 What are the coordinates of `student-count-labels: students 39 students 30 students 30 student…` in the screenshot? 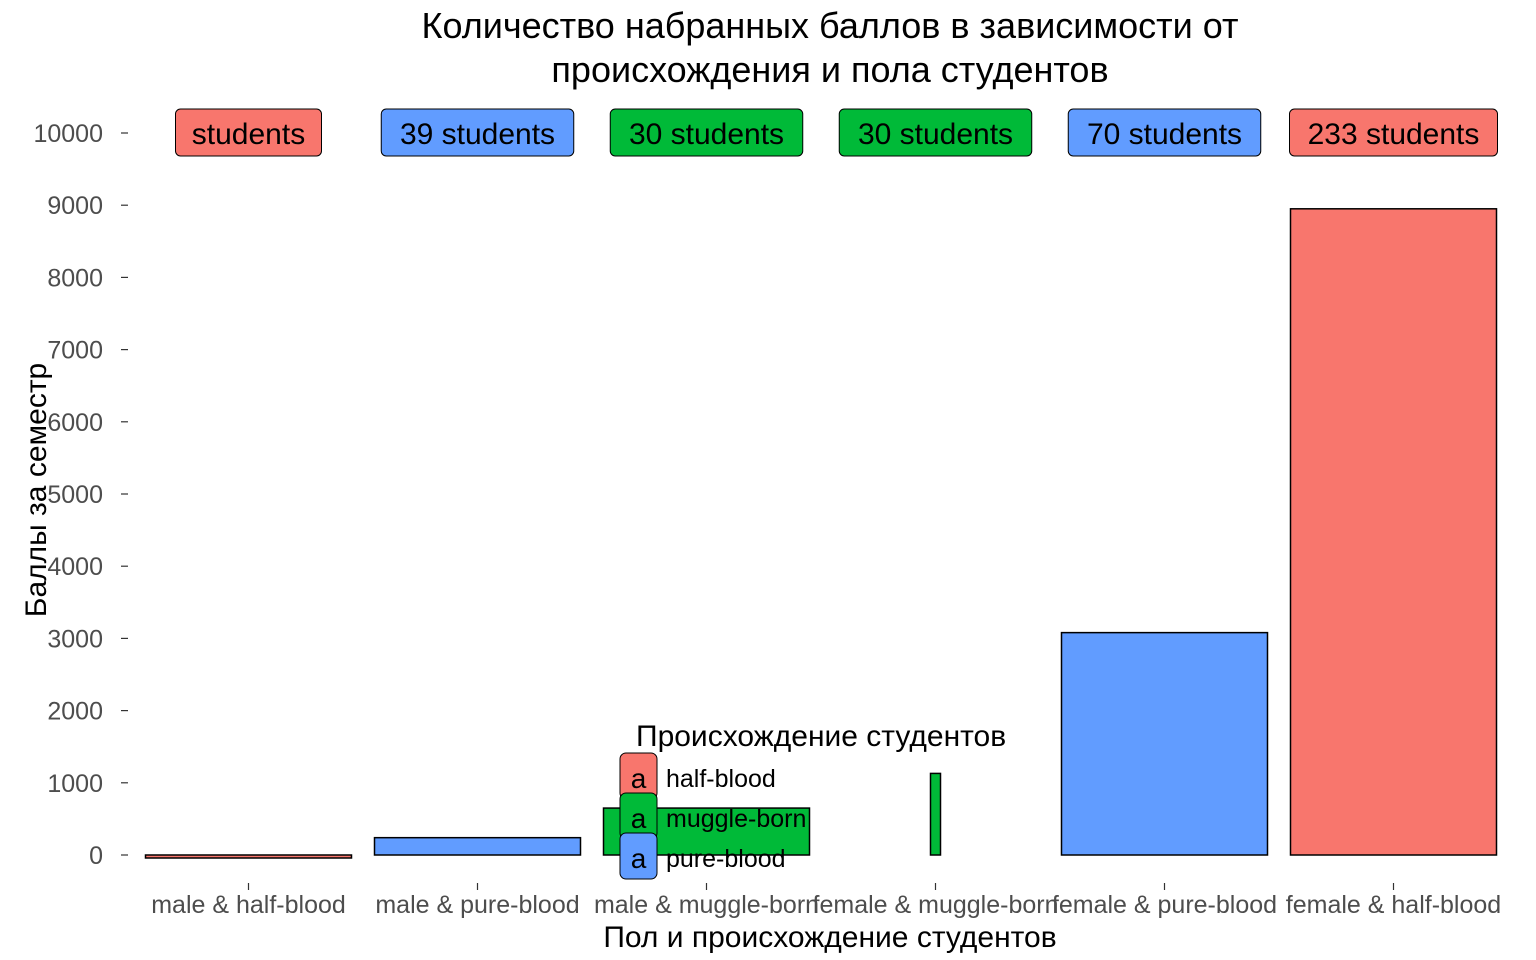 It's located at (836, 132).